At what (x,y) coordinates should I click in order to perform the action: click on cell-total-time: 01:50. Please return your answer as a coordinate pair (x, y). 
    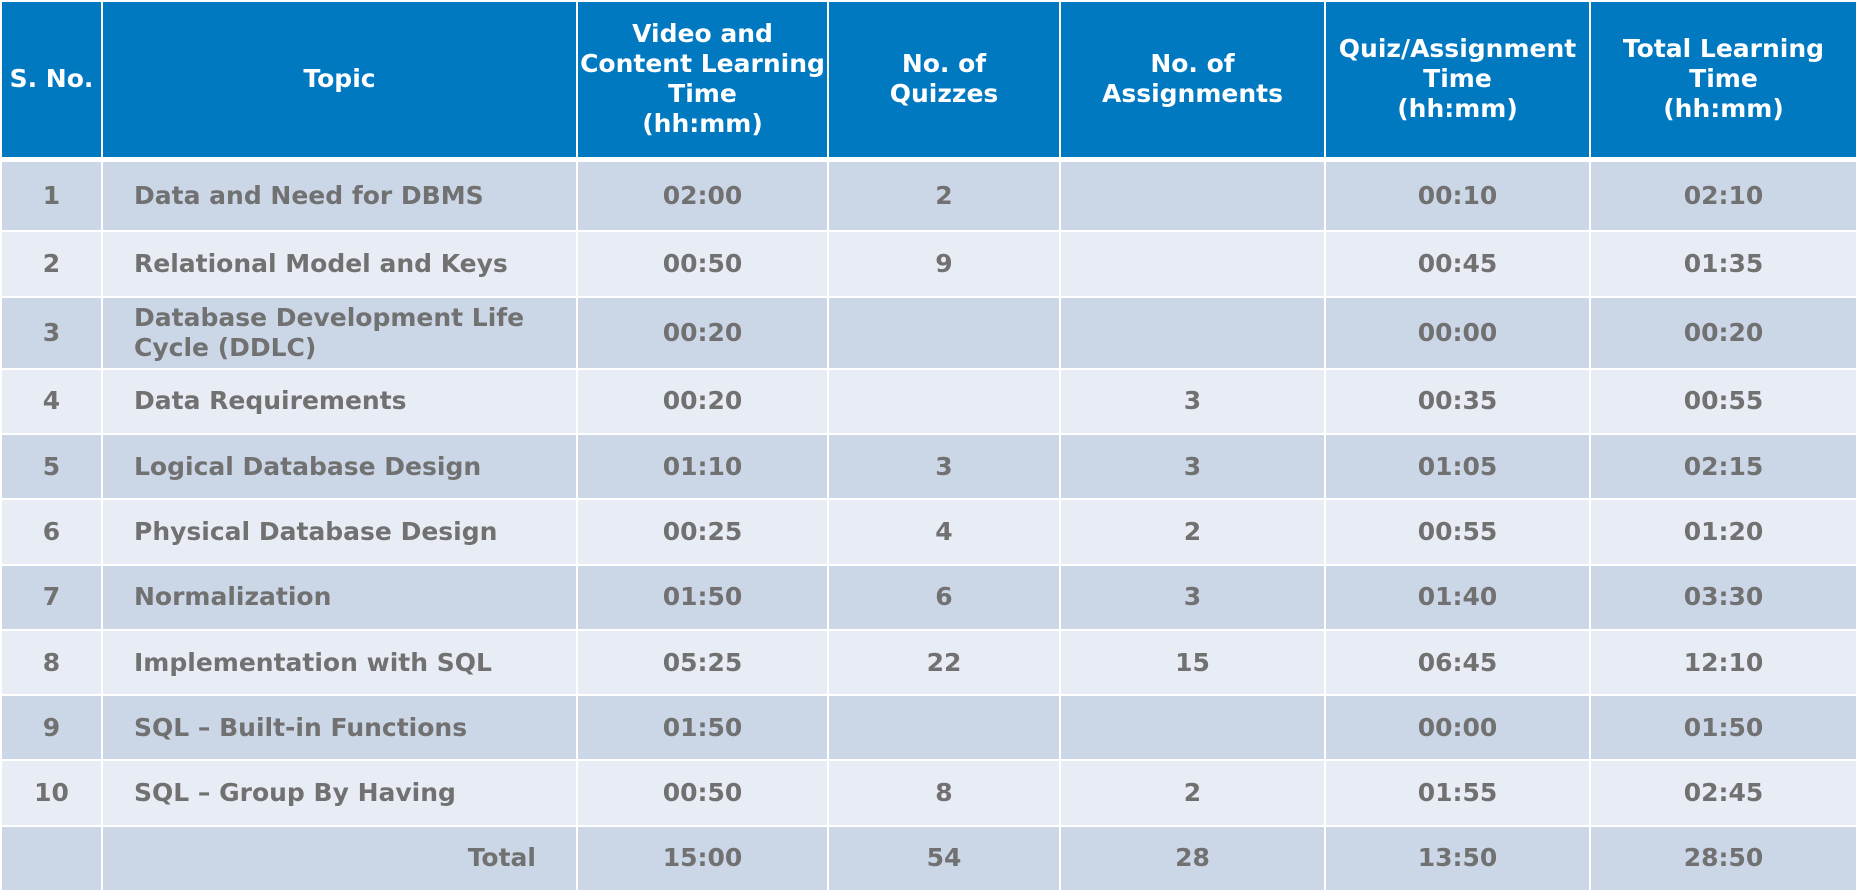
    Looking at the image, I should click on (1722, 728).